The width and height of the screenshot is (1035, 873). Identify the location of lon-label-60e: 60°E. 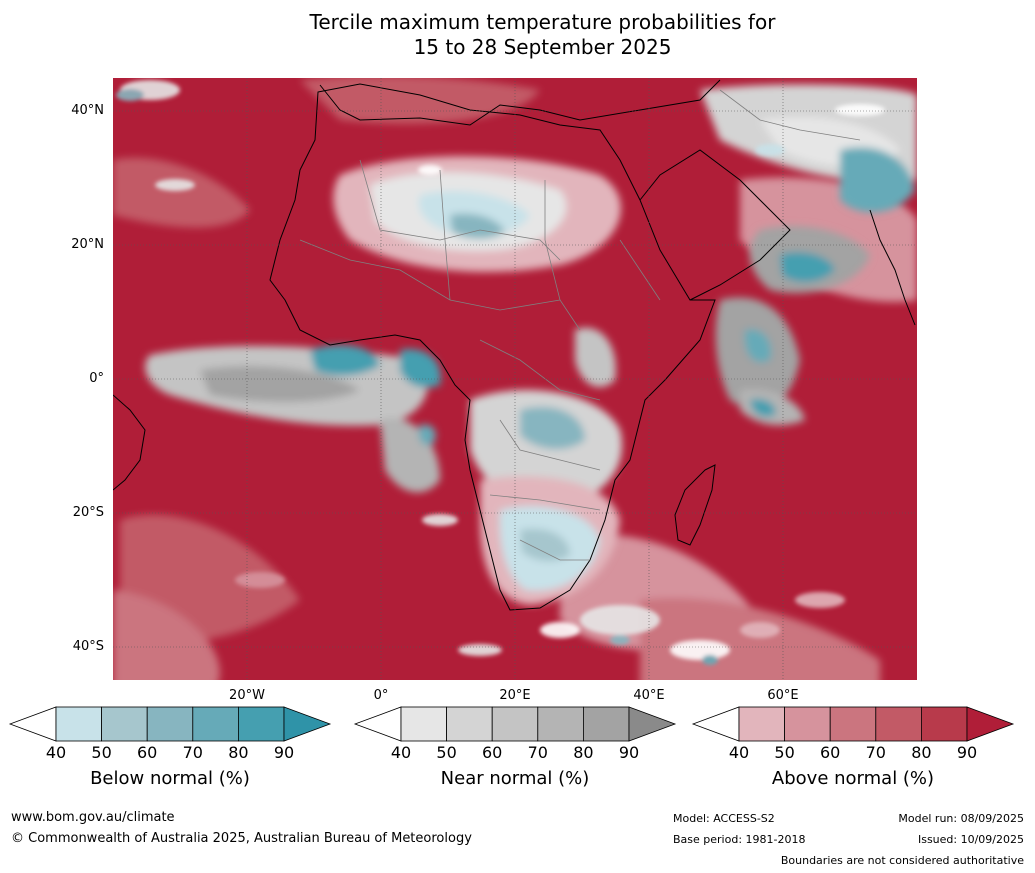
(783, 695).